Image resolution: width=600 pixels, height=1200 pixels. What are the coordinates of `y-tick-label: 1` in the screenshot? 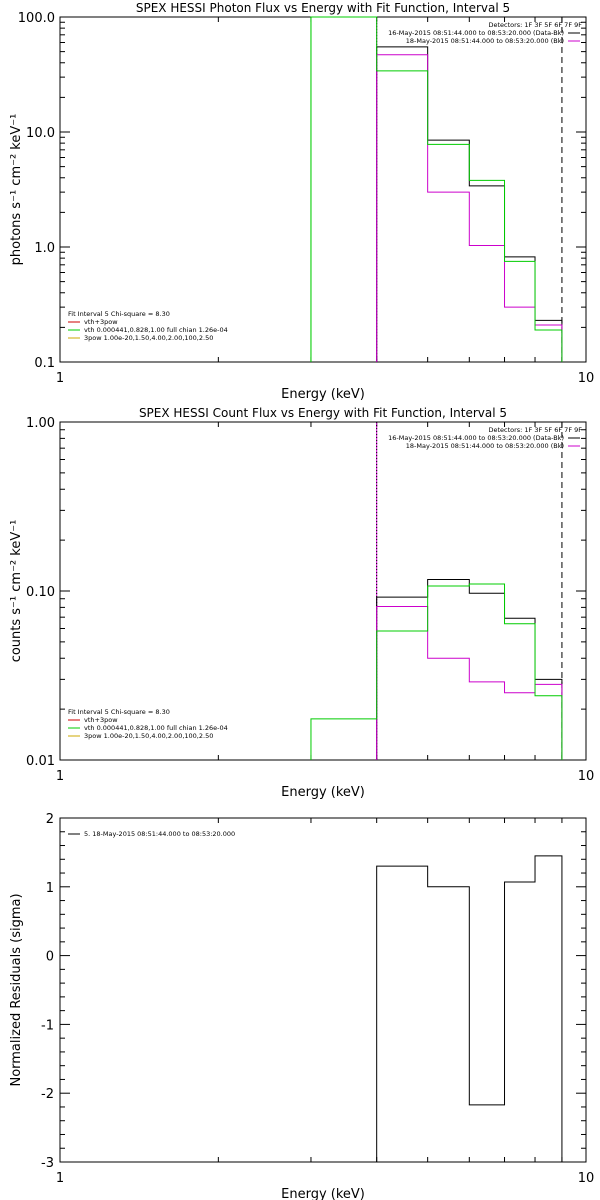 It's located at (50, 888).